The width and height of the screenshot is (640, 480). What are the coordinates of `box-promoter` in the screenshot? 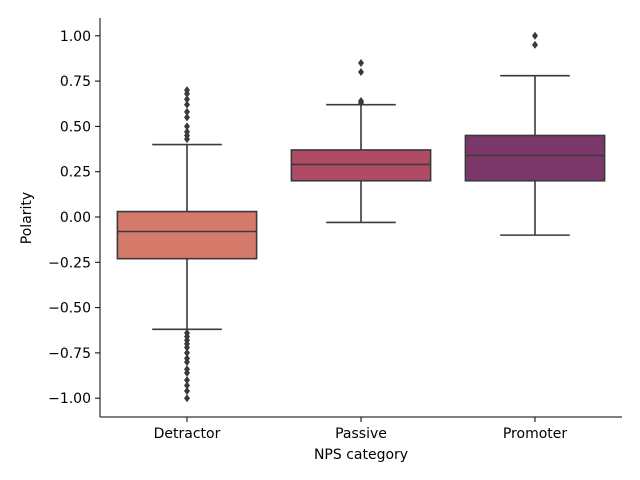 It's located at (535, 133).